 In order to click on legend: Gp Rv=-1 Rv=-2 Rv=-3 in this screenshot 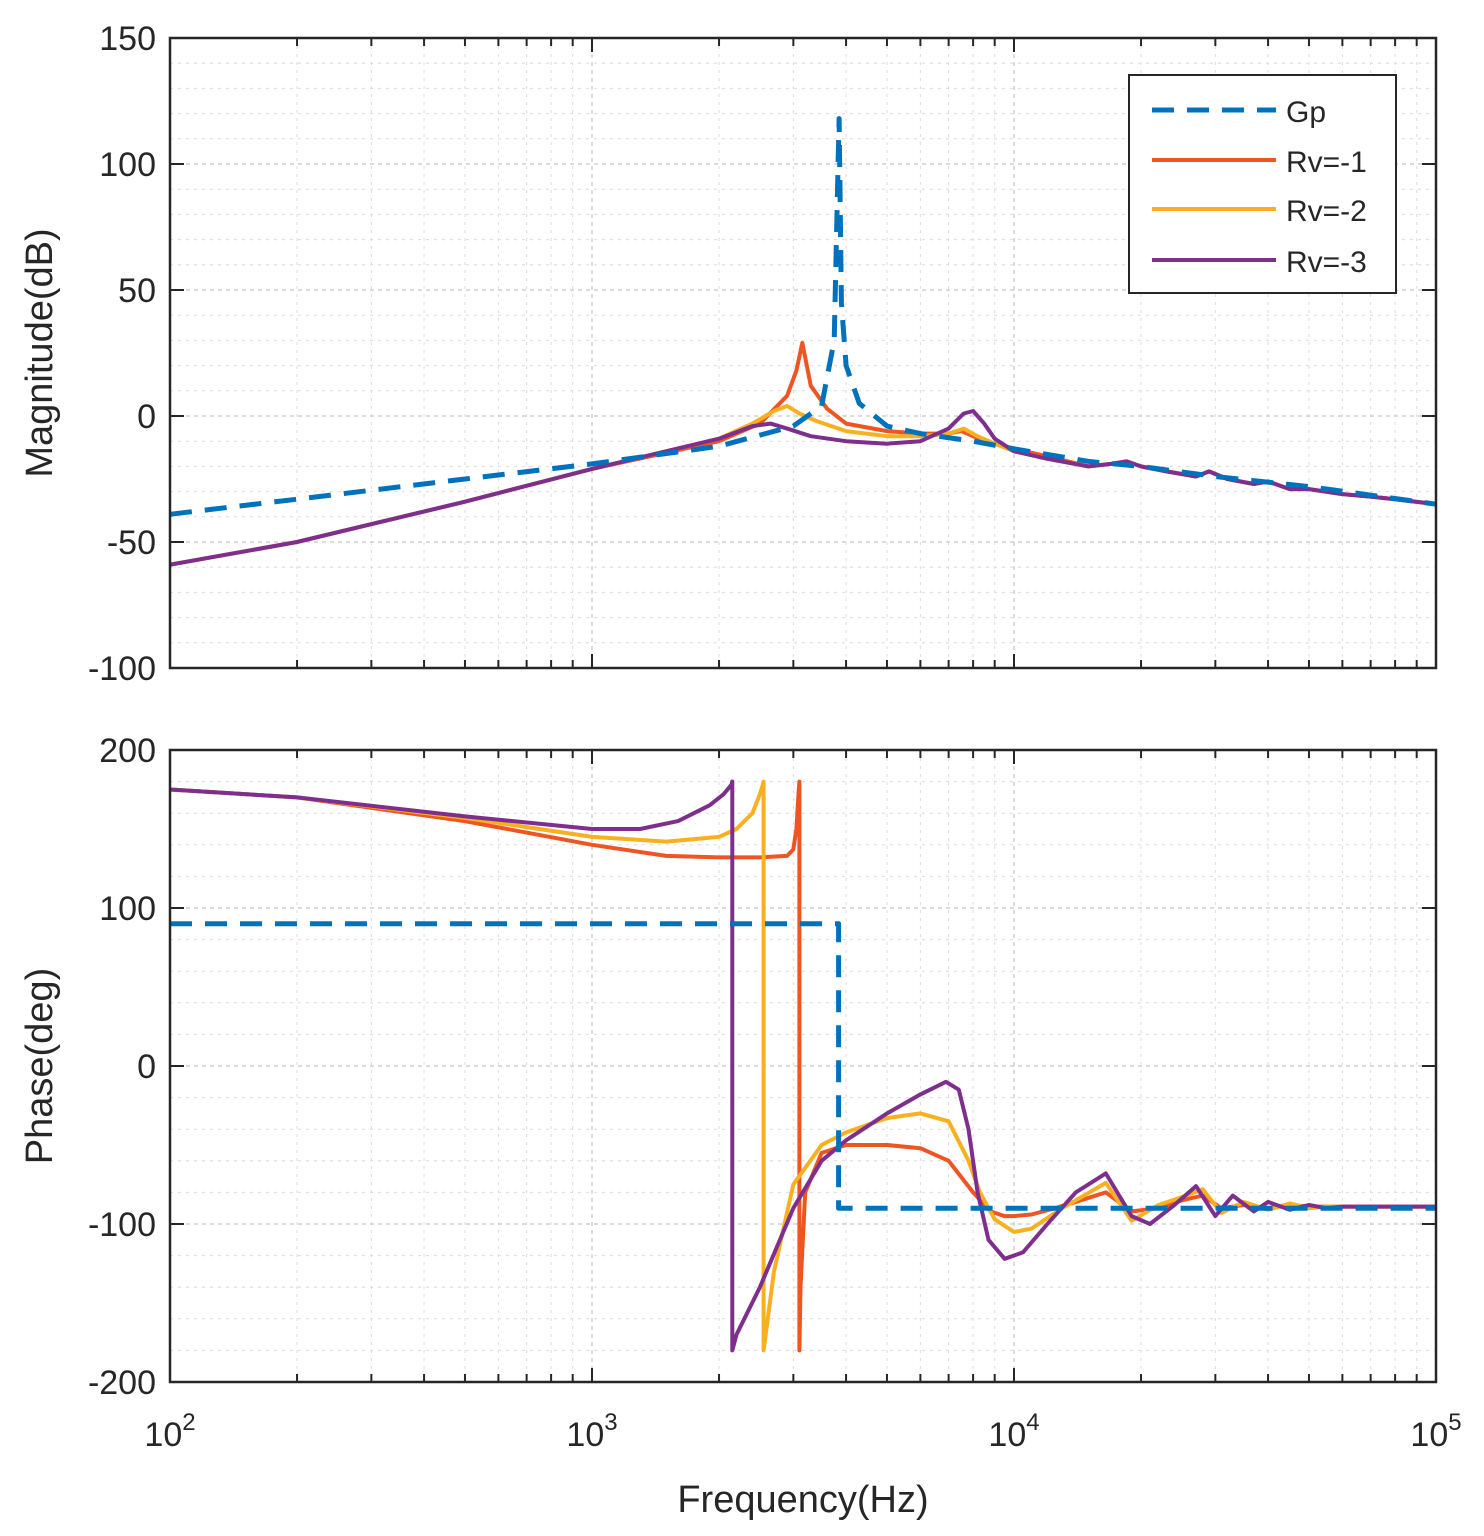, I will do `click(1262, 184)`.